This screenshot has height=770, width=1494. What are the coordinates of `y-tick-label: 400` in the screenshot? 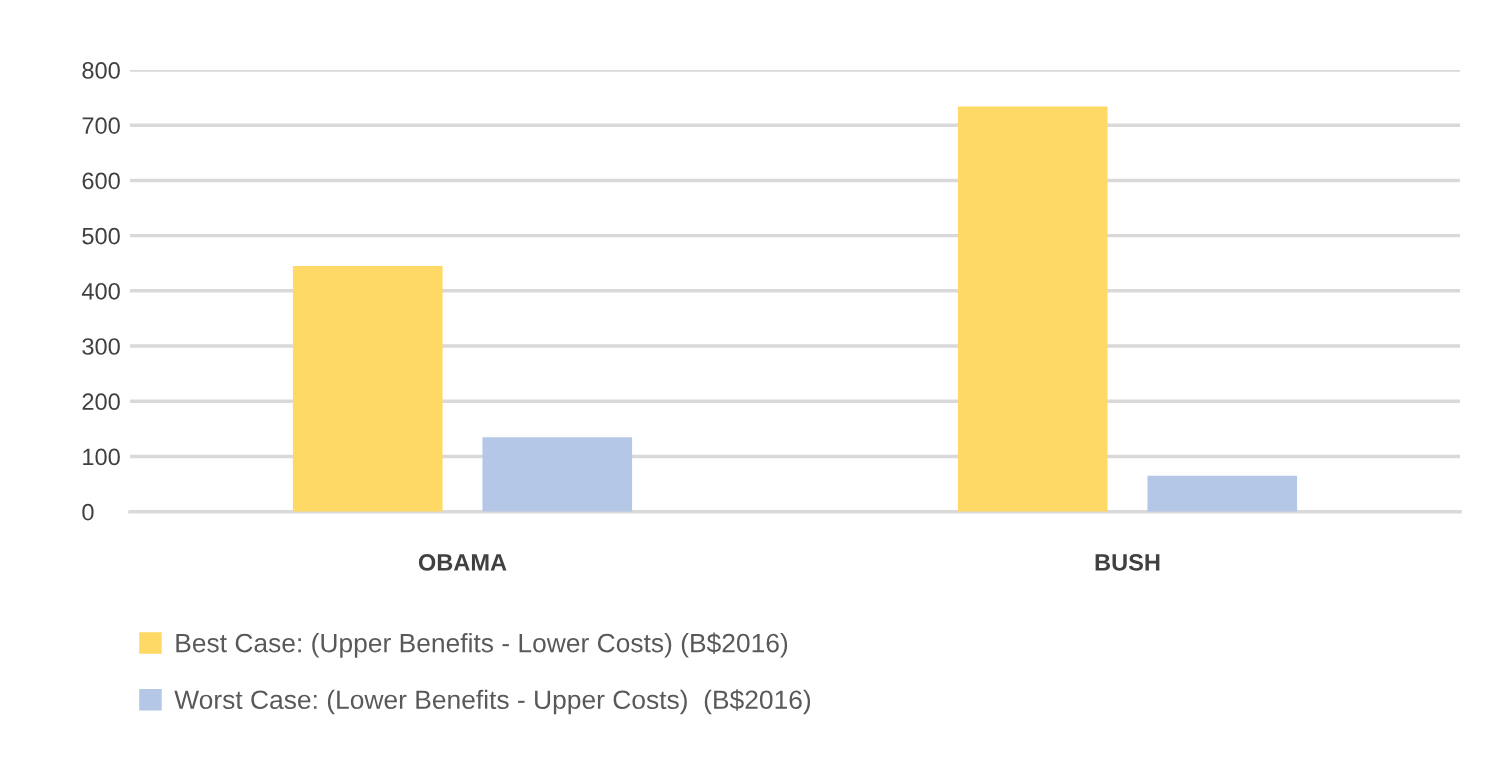 It's located at (100, 291).